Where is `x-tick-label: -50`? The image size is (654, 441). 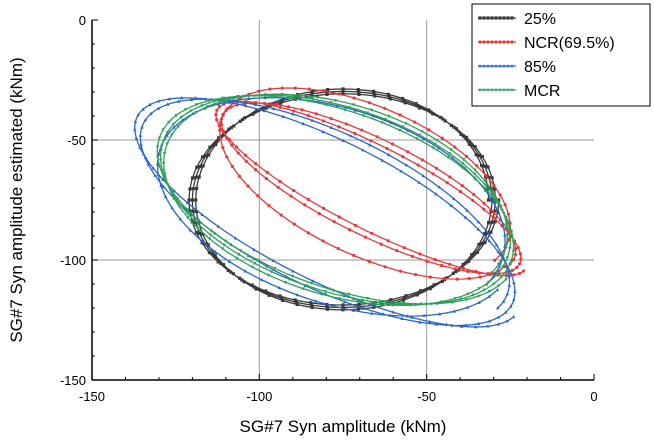 x-tick-label: -50 is located at coordinates (426, 396).